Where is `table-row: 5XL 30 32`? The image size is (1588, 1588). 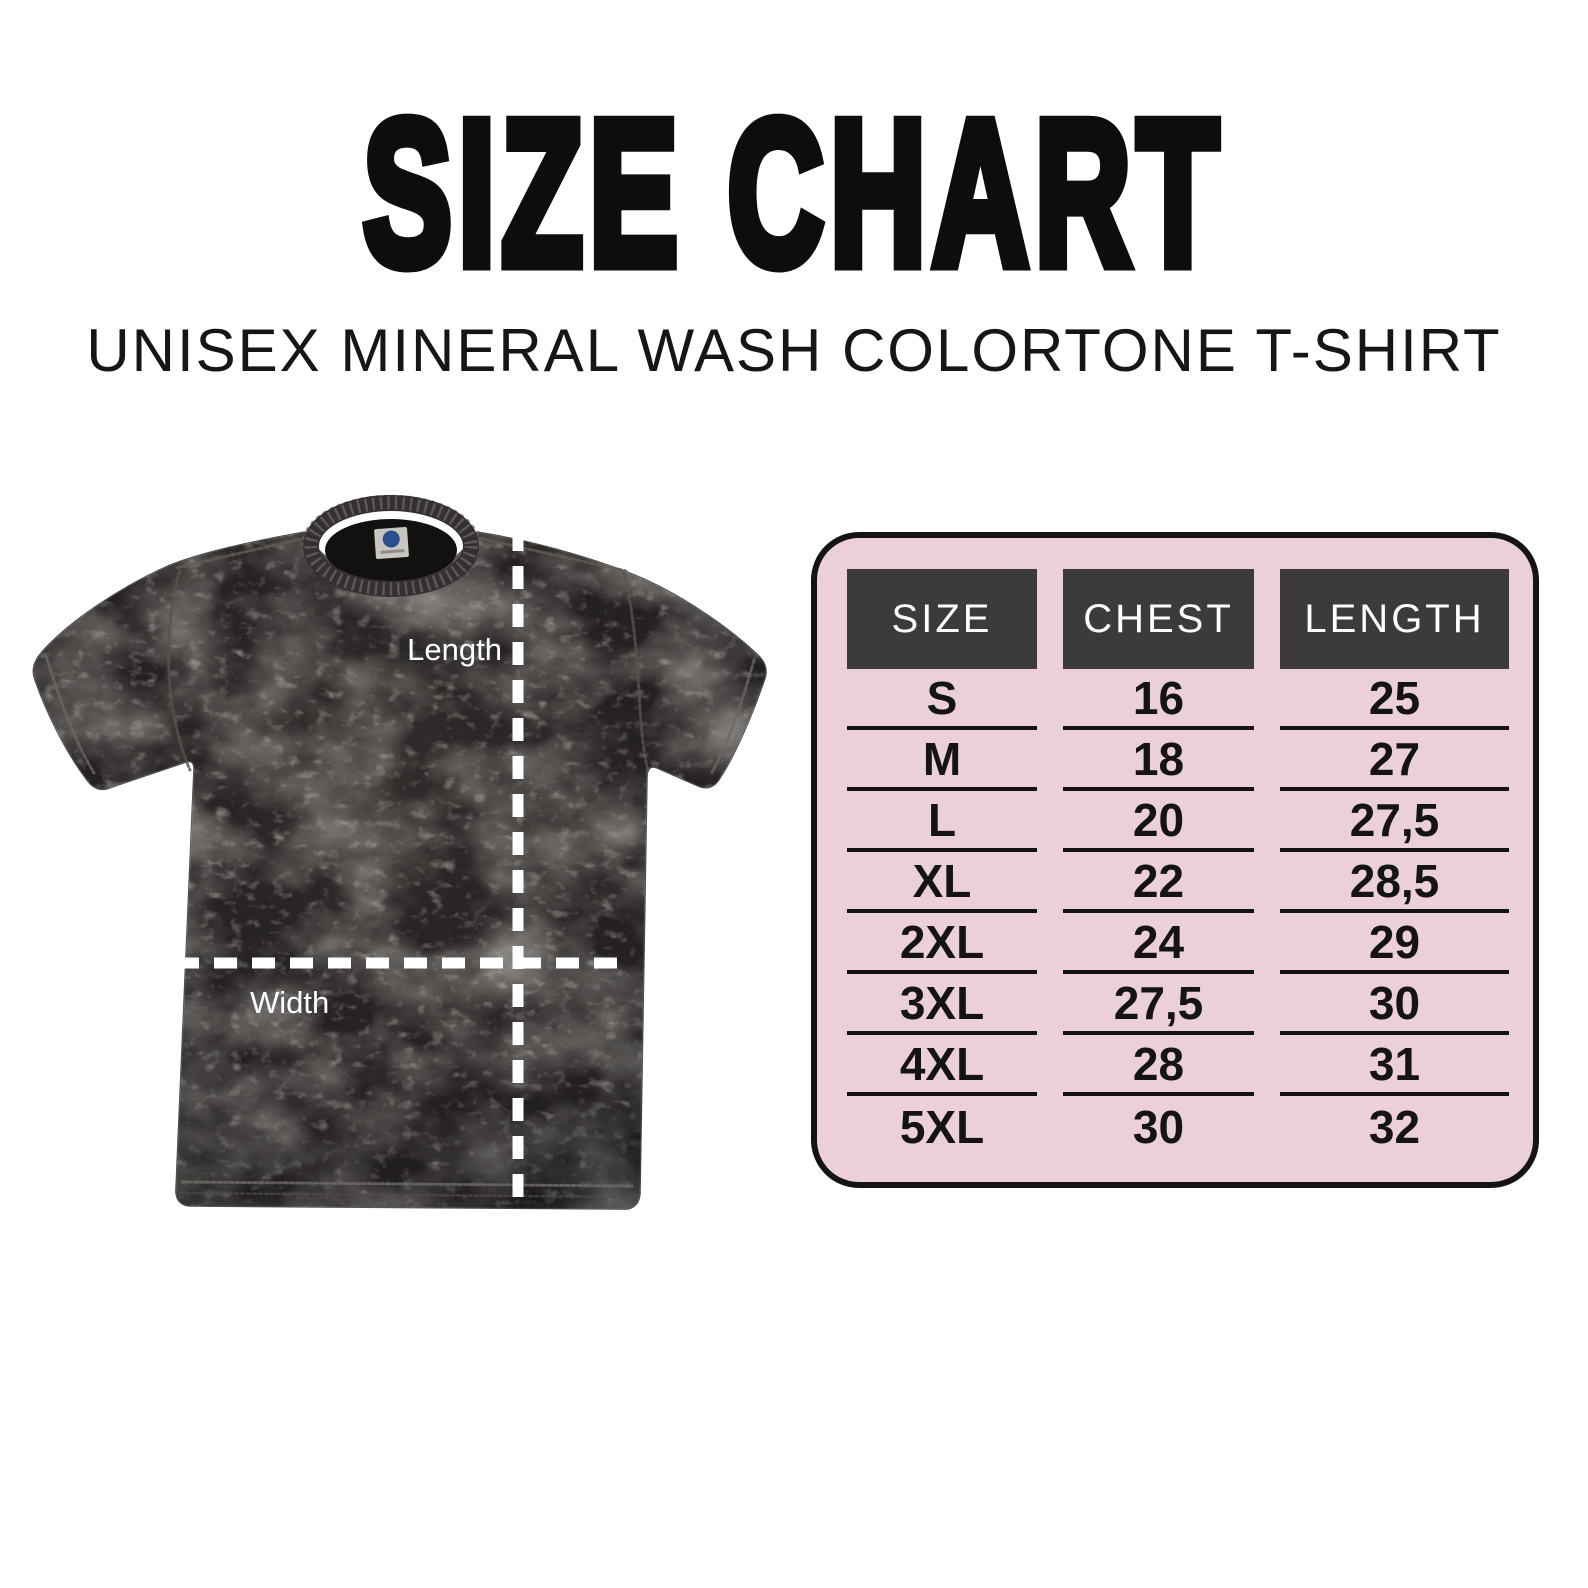
table-row: 5XL 30 32 is located at coordinates (1190, 1126).